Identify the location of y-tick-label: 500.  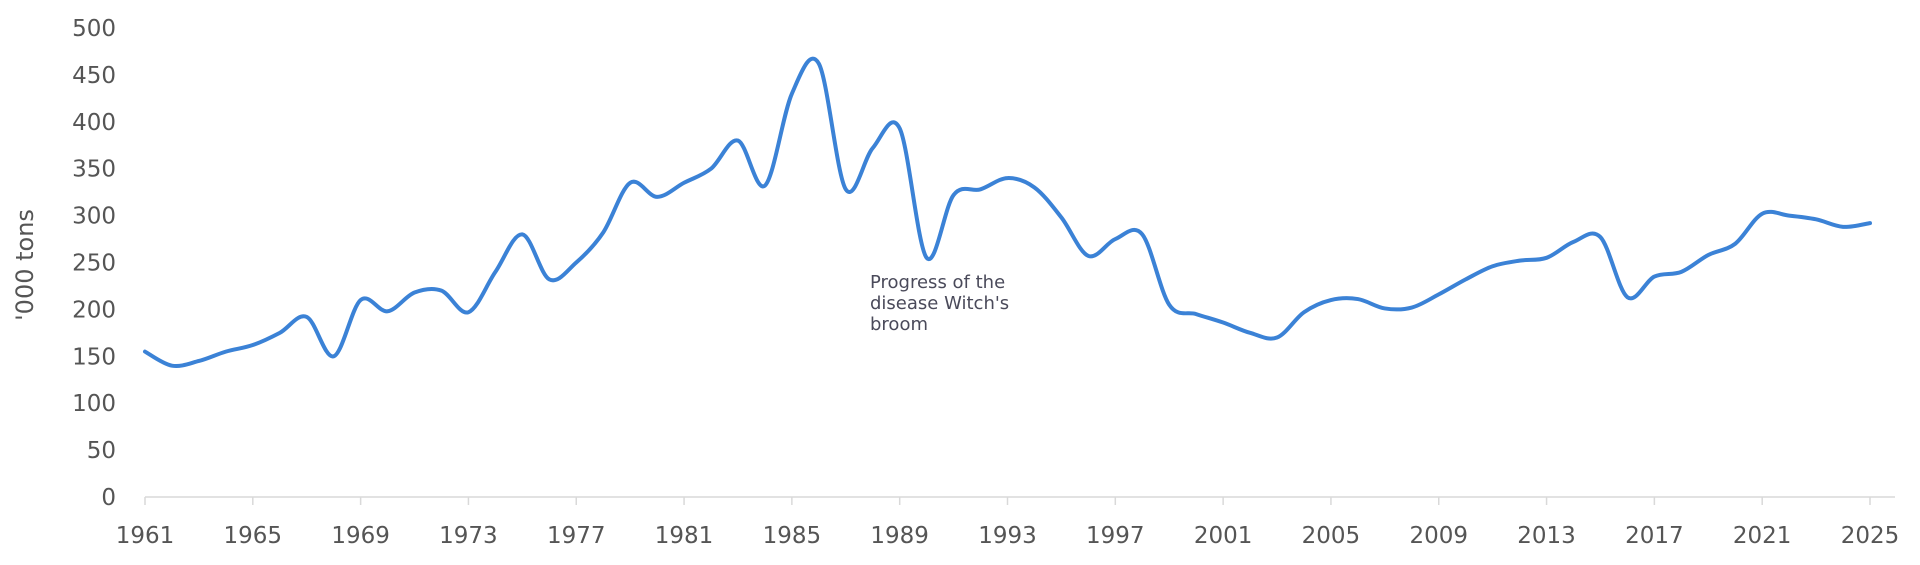
(94, 29).